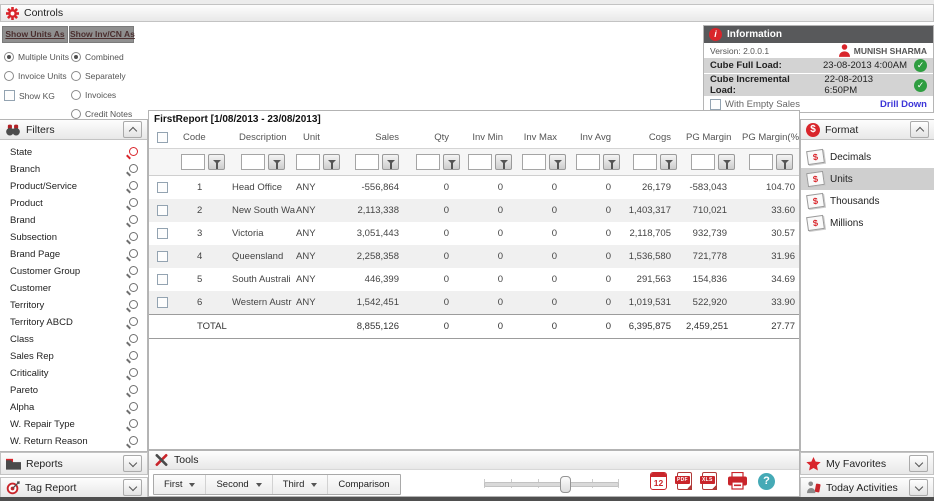  Describe the element at coordinates (715, 104) in the screenshot. I see `with-empty-sales-checkbox` at that location.